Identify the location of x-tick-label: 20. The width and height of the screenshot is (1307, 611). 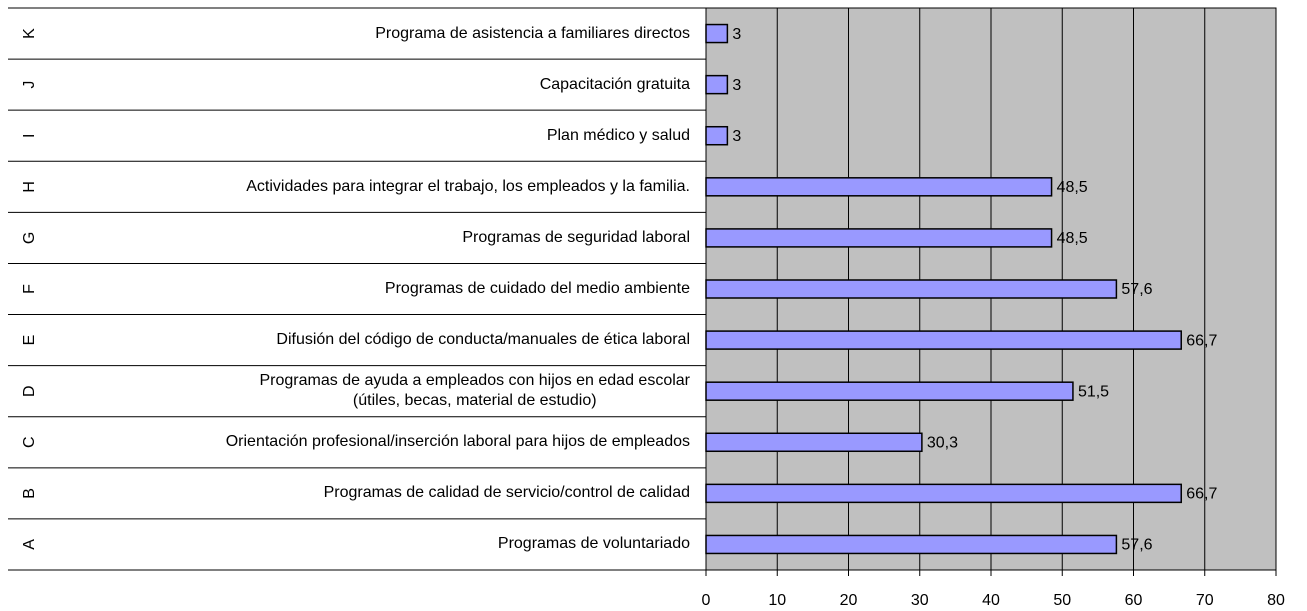
(849, 600).